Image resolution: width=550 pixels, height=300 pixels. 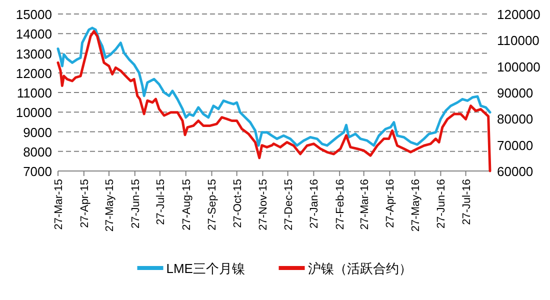 I want to click on y-tick-label: 14000, so click(x=34, y=34).